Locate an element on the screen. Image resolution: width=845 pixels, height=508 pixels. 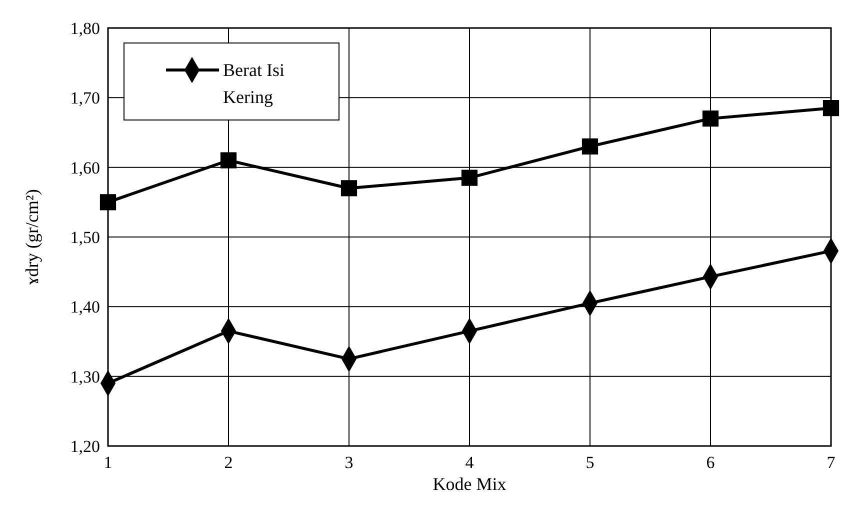
x-tick-label: 7 is located at coordinates (831, 462).